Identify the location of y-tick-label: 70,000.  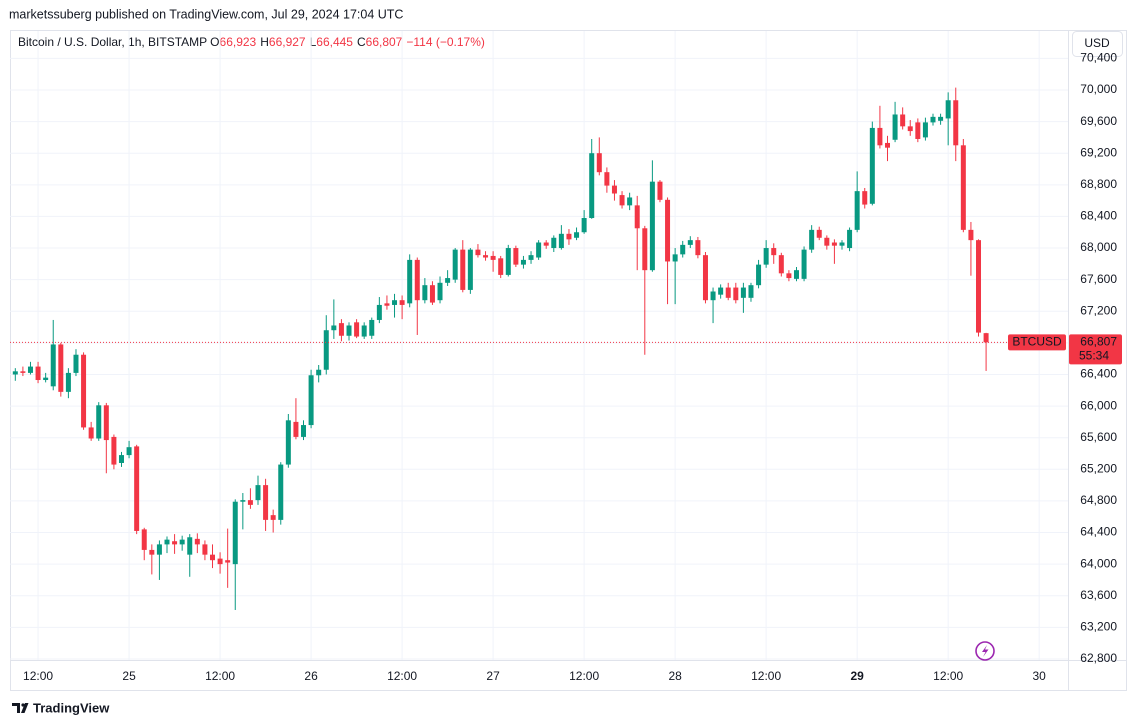
(1098, 89).